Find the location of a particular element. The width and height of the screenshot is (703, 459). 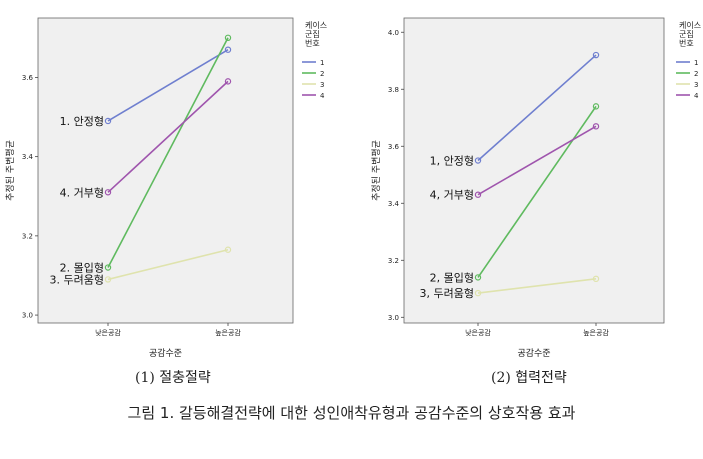

subcaption-2: (2) 협력전략 is located at coordinates (529, 378).